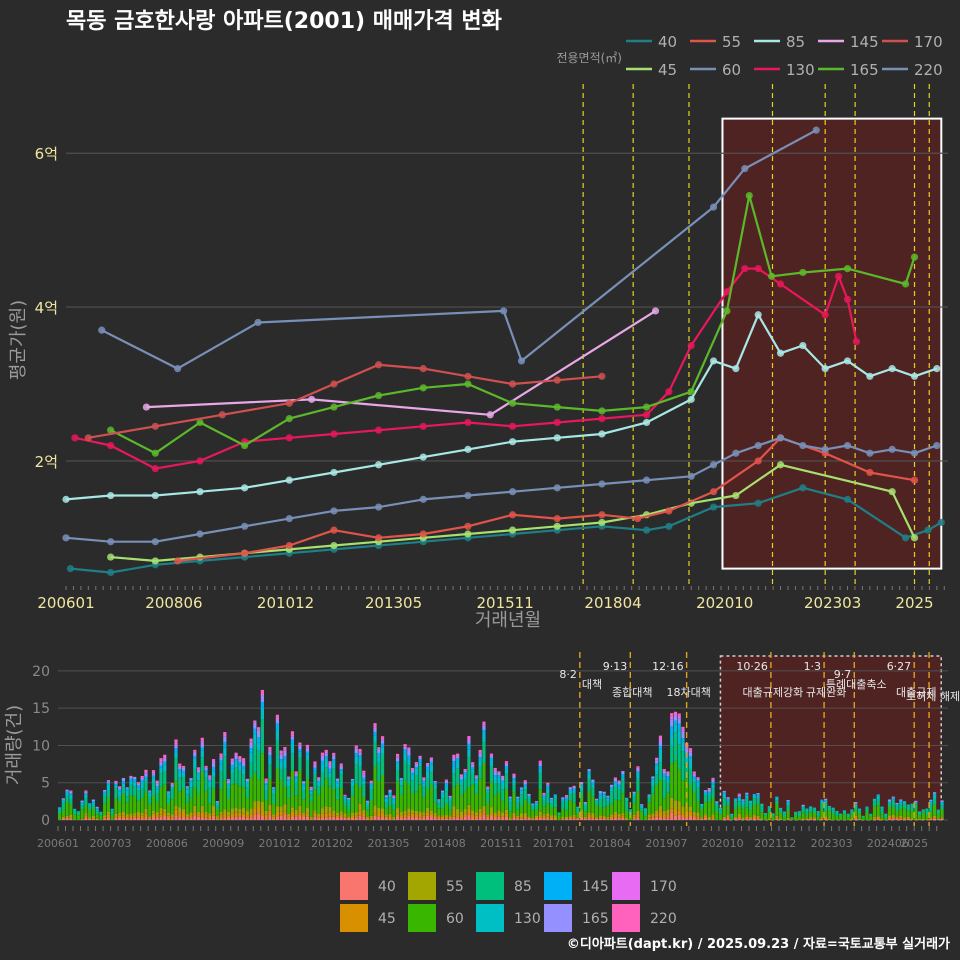  Describe the element at coordinates (445, 843) in the screenshot. I see `volume-x-tick-label: 201408` at that location.